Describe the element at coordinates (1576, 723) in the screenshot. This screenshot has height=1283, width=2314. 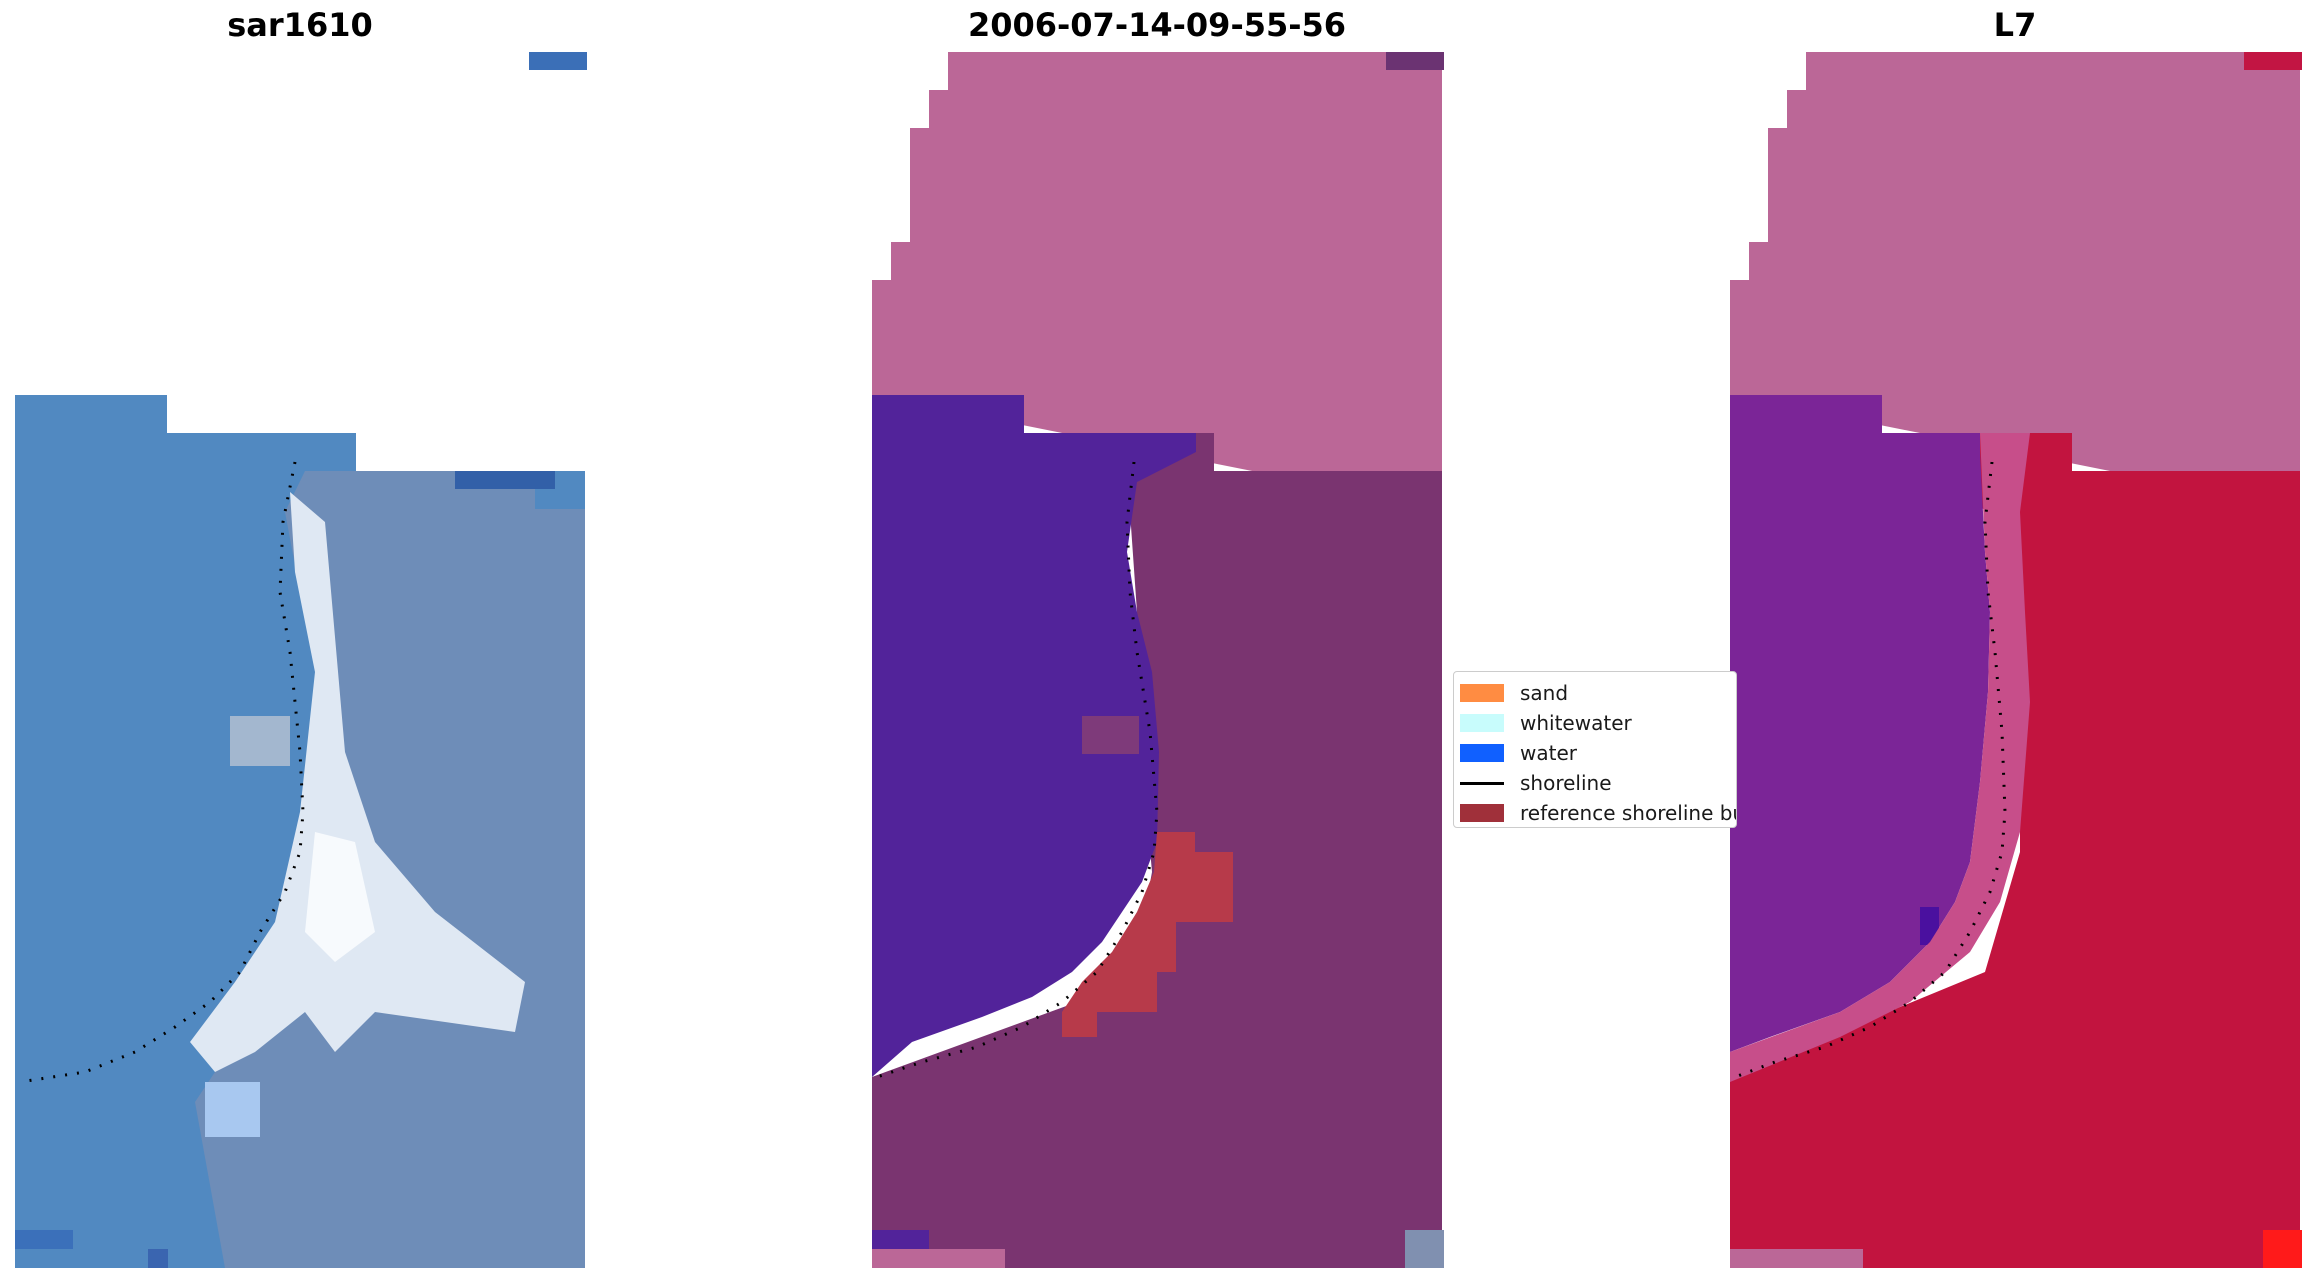
I see `legend-label-whitewater: whitewater` at that location.